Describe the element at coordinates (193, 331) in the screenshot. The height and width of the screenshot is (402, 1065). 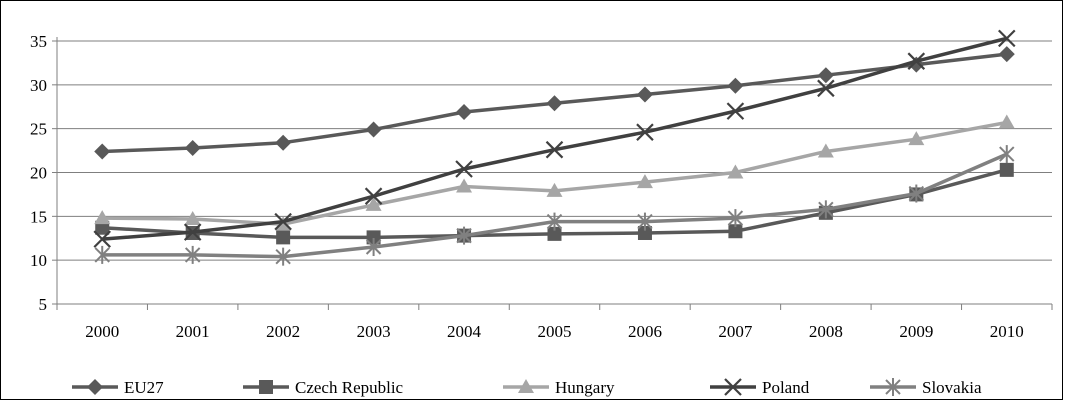
I see `x-tick-label: 2001` at that location.